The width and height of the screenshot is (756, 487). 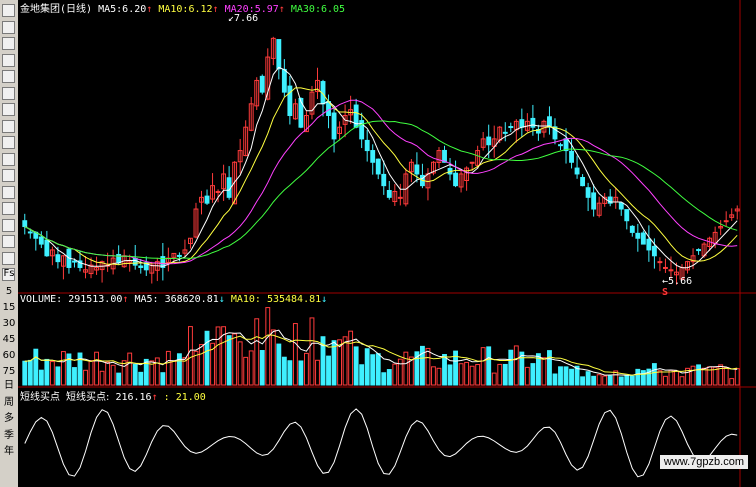 I want to click on move-icon, so click(x=8, y=241).